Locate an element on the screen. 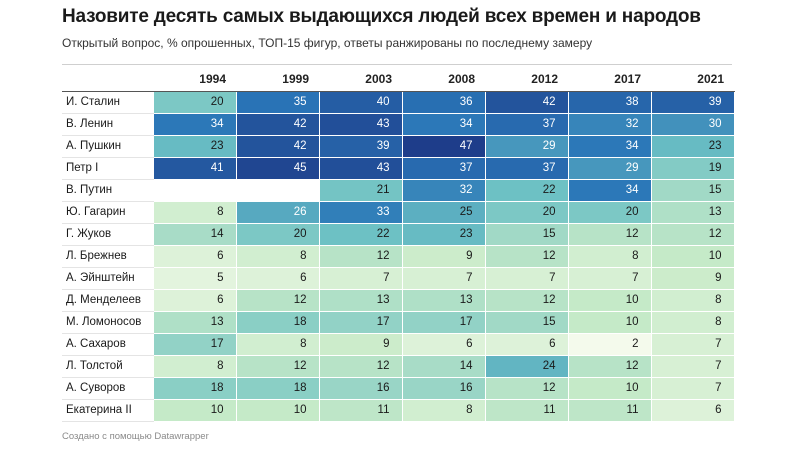 The height and width of the screenshot is (450, 800). row-label: А. Сахаров is located at coordinates (107, 344).